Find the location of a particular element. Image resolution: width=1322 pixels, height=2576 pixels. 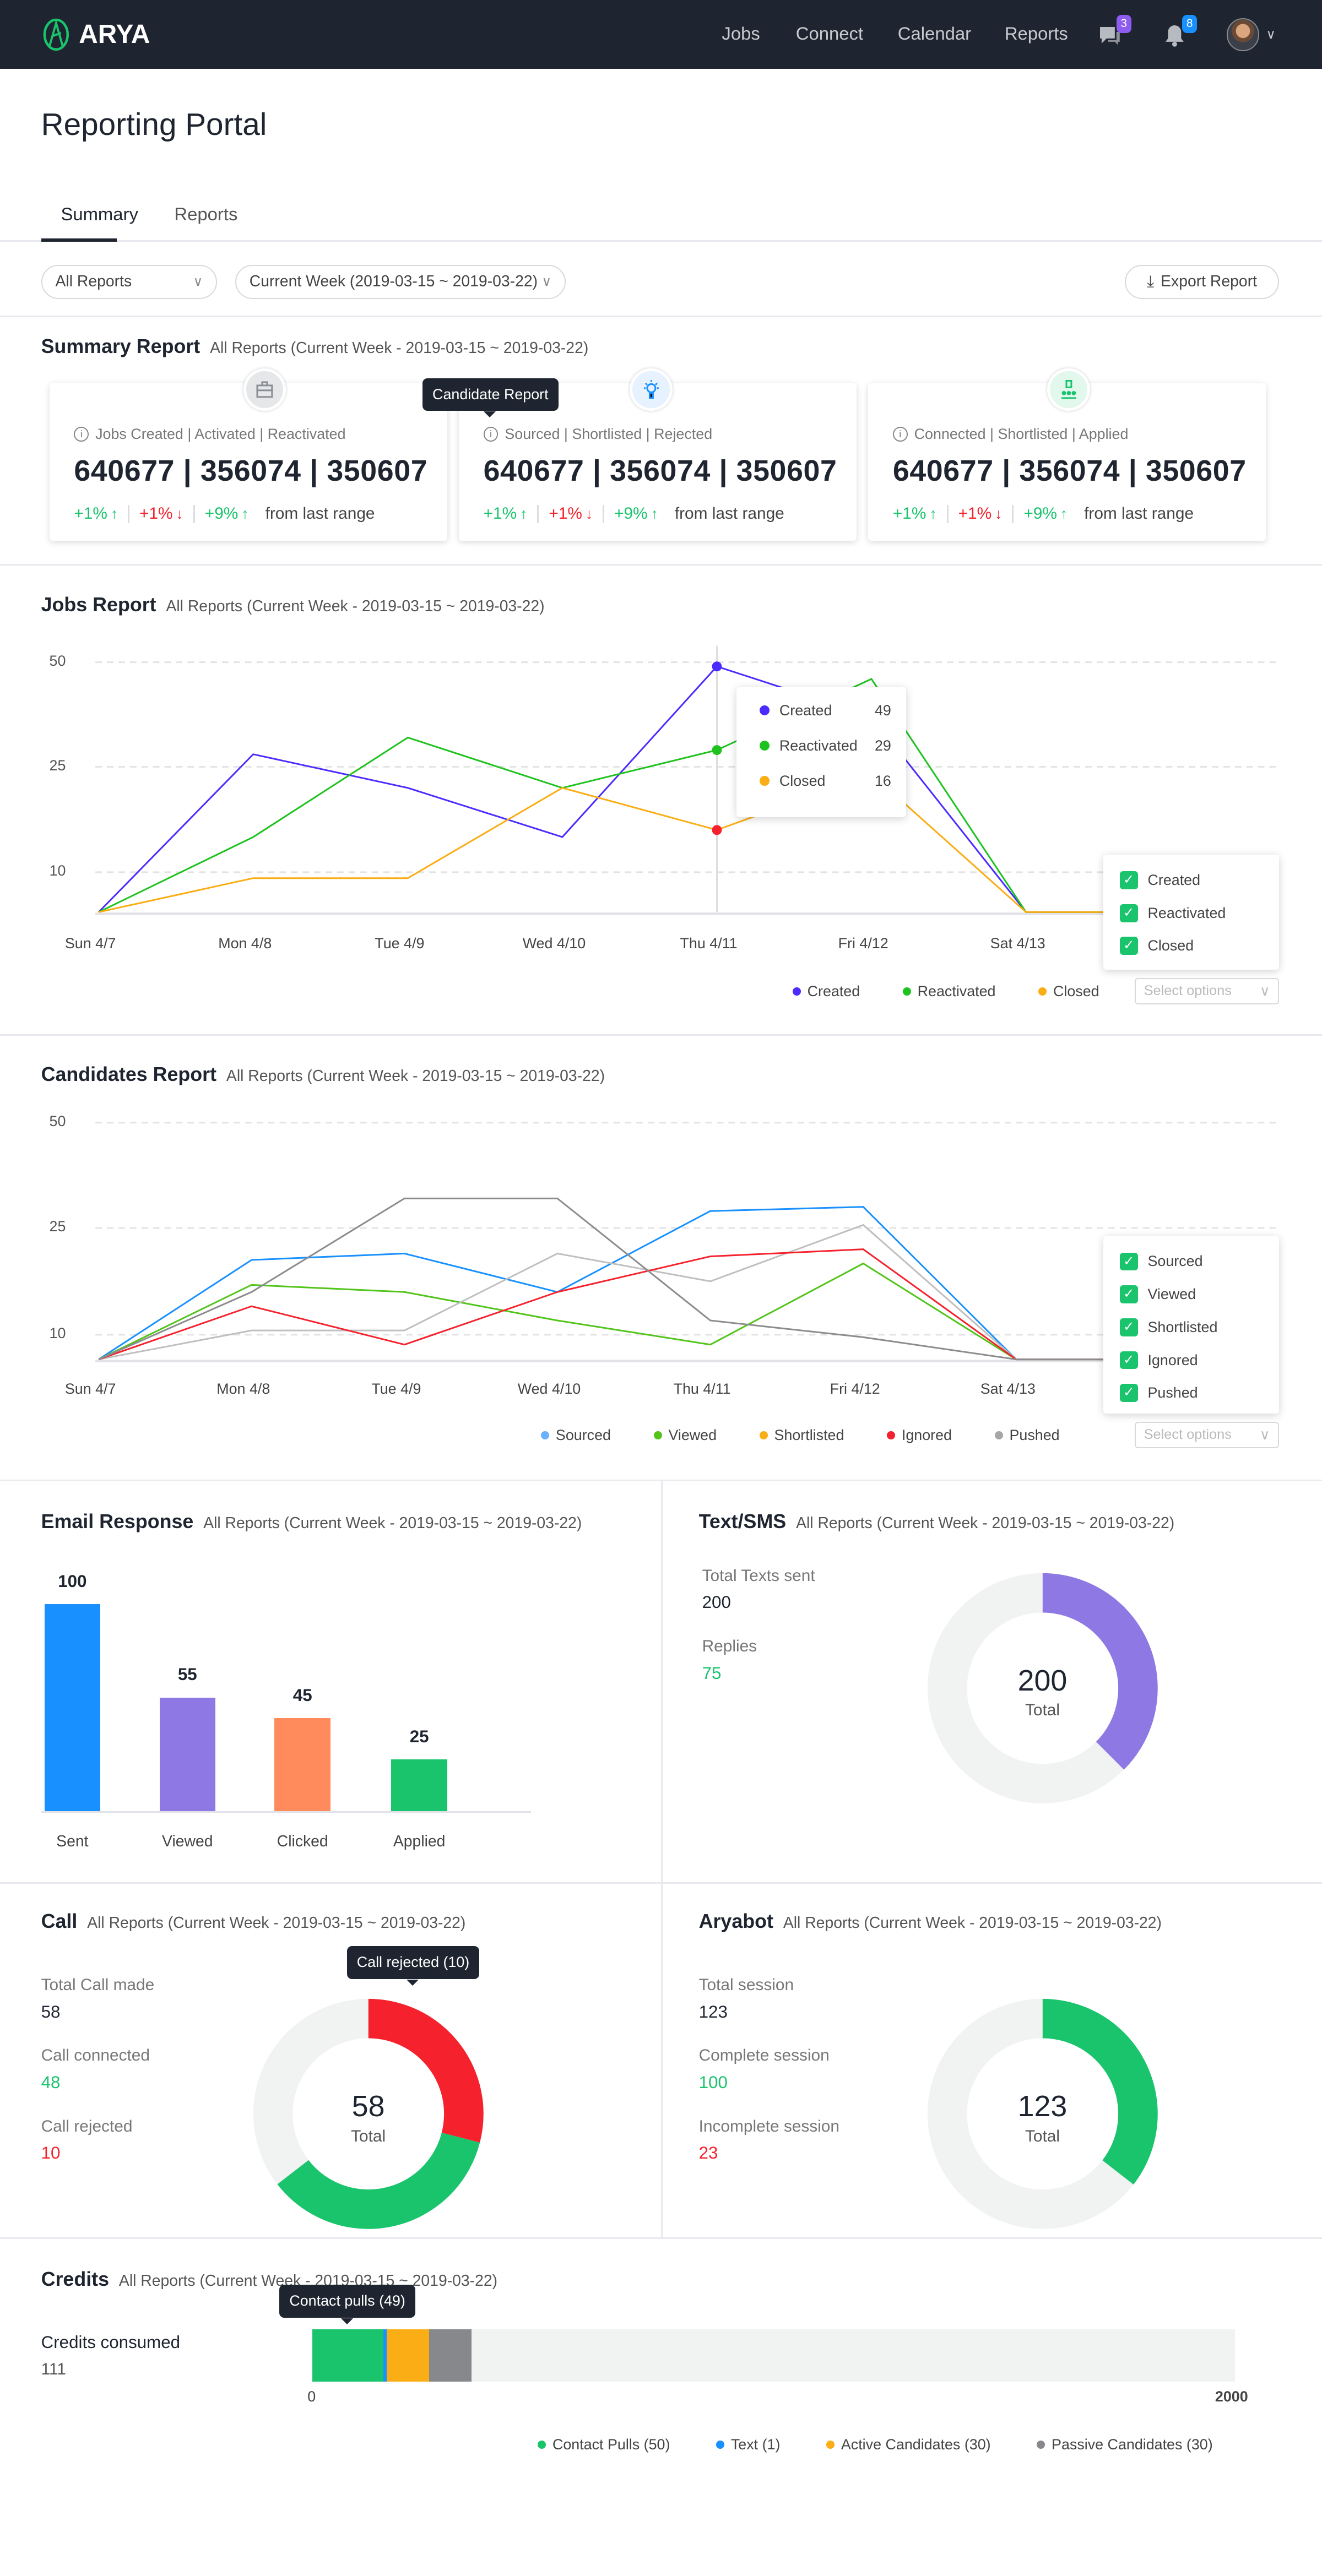

series-line-closed is located at coordinates (639, 843).